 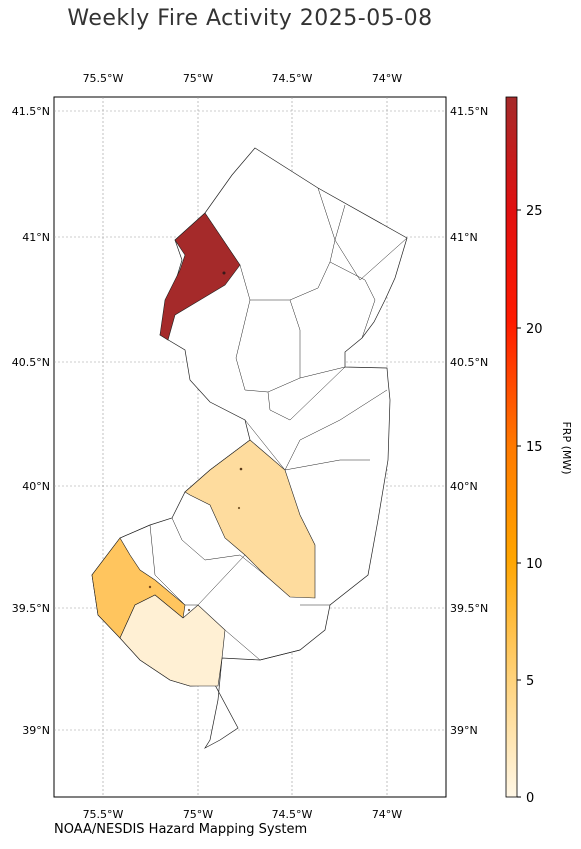 What do you see at coordinates (31, 362) in the screenshot?
I see `lat-label-left: 40.5°N` at bounding box center [31, 362].